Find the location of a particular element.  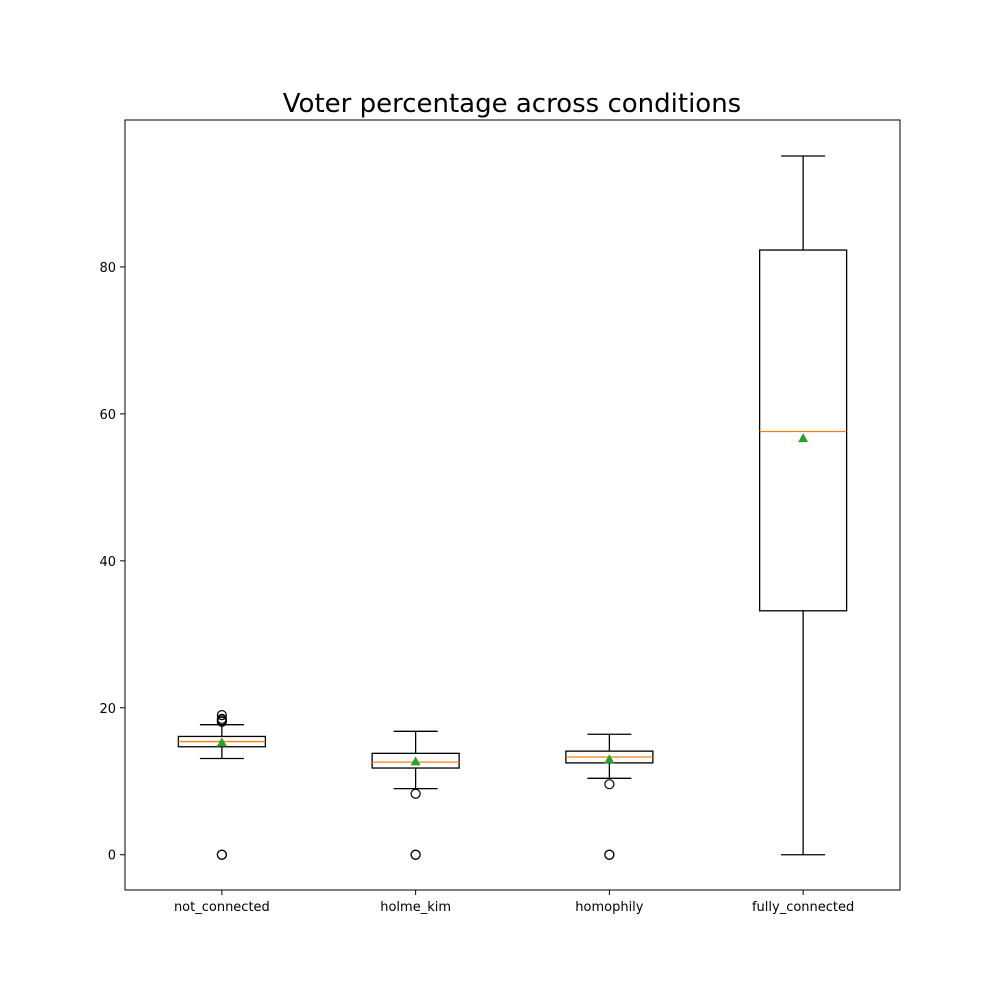

y-tick-label: 20 is located at coordinates (107, 709).